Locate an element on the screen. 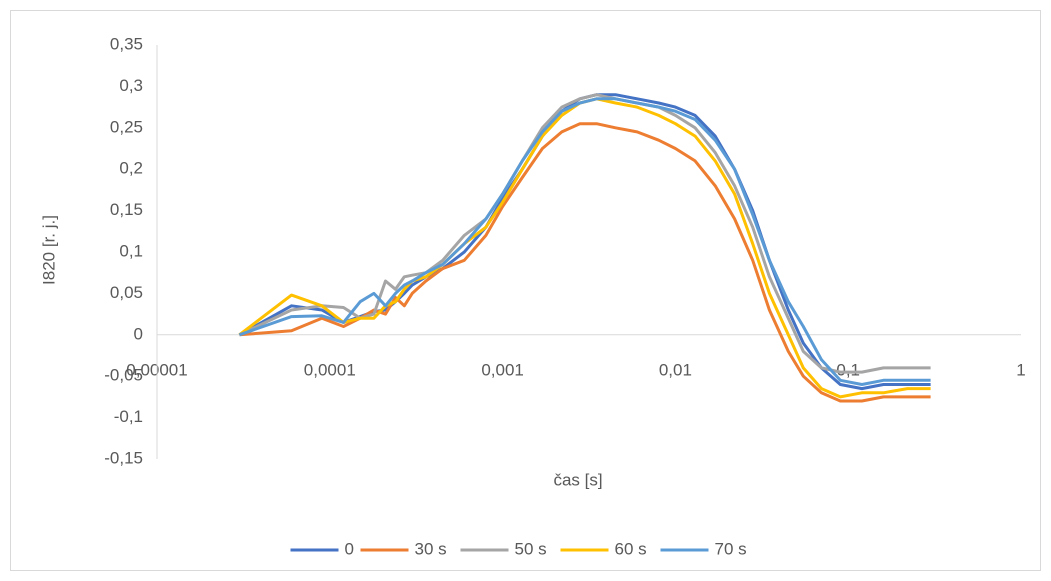  y-tick-label: 0,35 is located at coordinates (126, 43).